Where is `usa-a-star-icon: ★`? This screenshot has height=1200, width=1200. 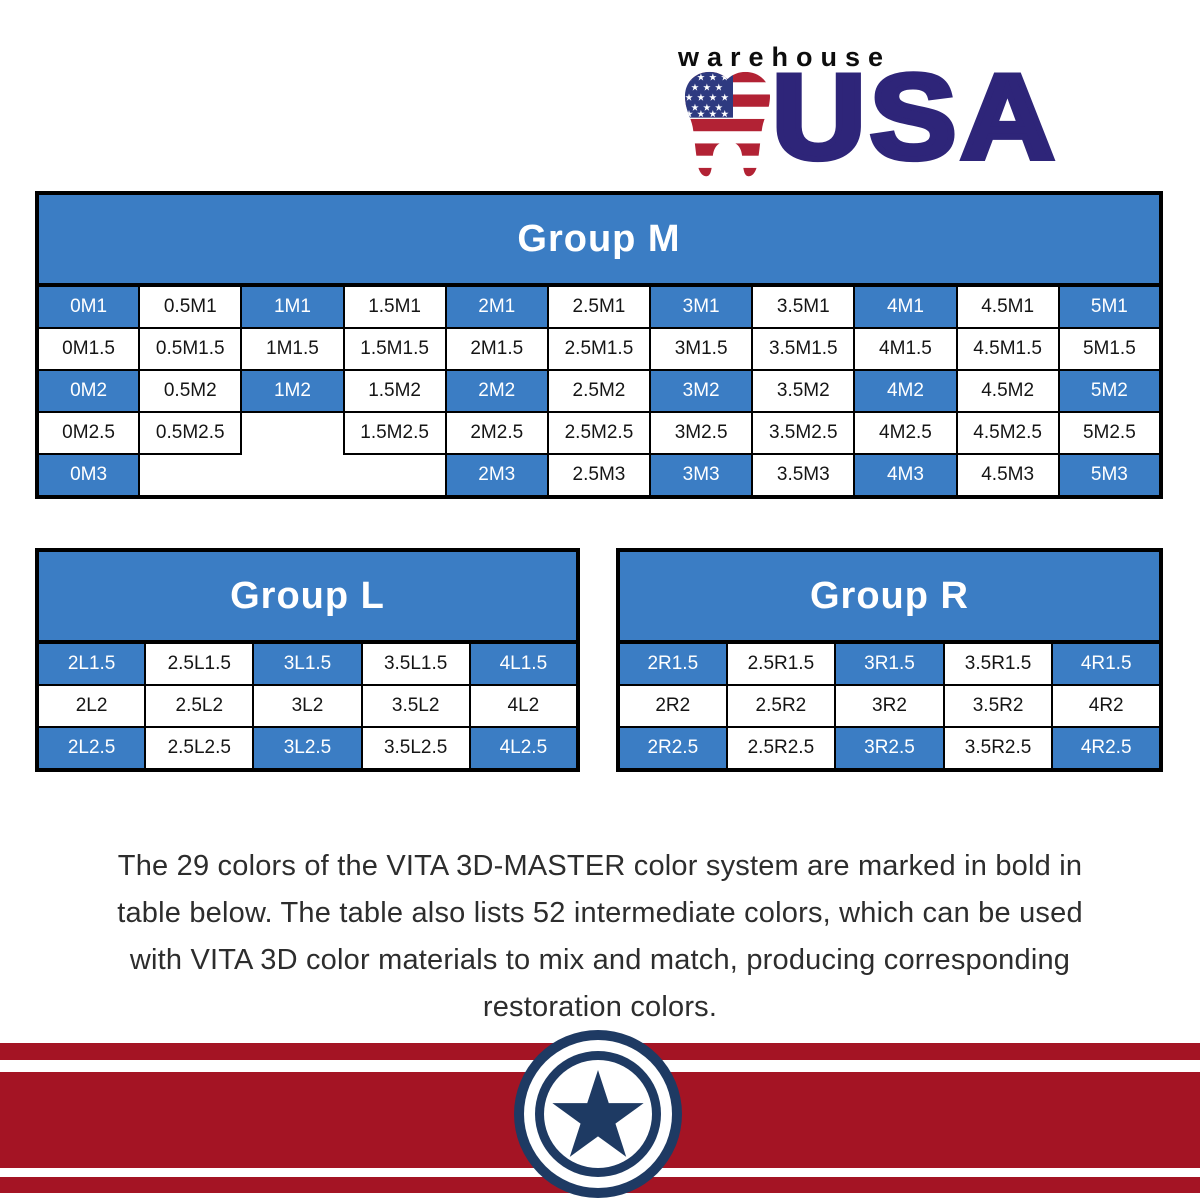
usa-a-star-icon: ★ is located at coordinates (1059, 118).